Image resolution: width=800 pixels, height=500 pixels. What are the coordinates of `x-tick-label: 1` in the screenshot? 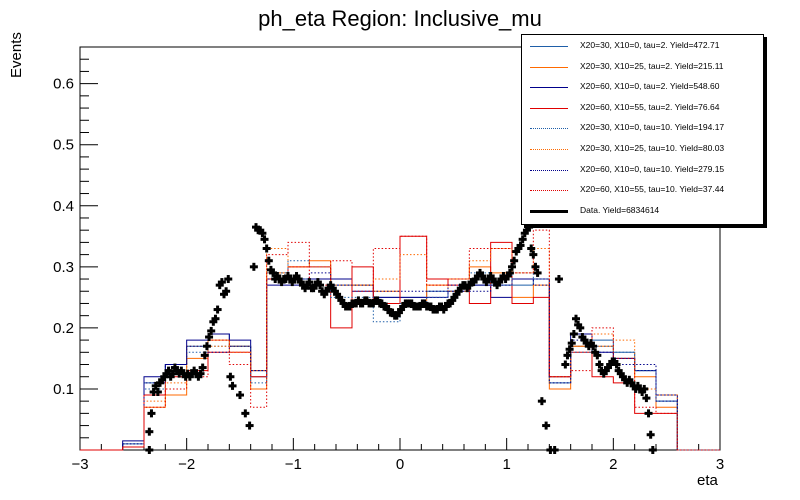 It's located at (506, 464).